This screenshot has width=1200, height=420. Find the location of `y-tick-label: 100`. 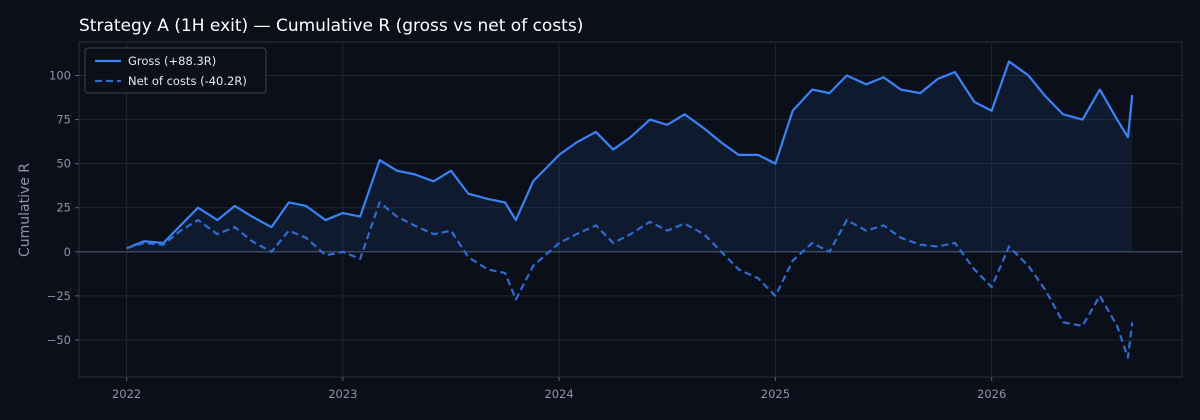

y-tick-label: 100 is located at coordinates (60, 76).